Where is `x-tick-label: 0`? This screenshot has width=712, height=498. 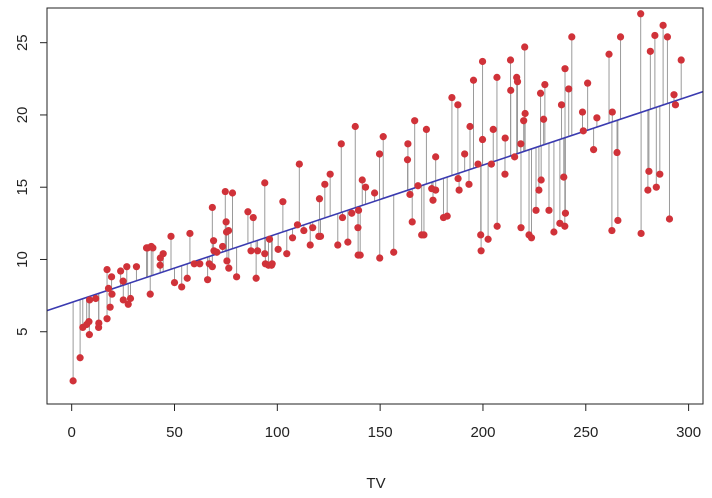
x-tick-label: 0 is located at coordinates (72, 432).